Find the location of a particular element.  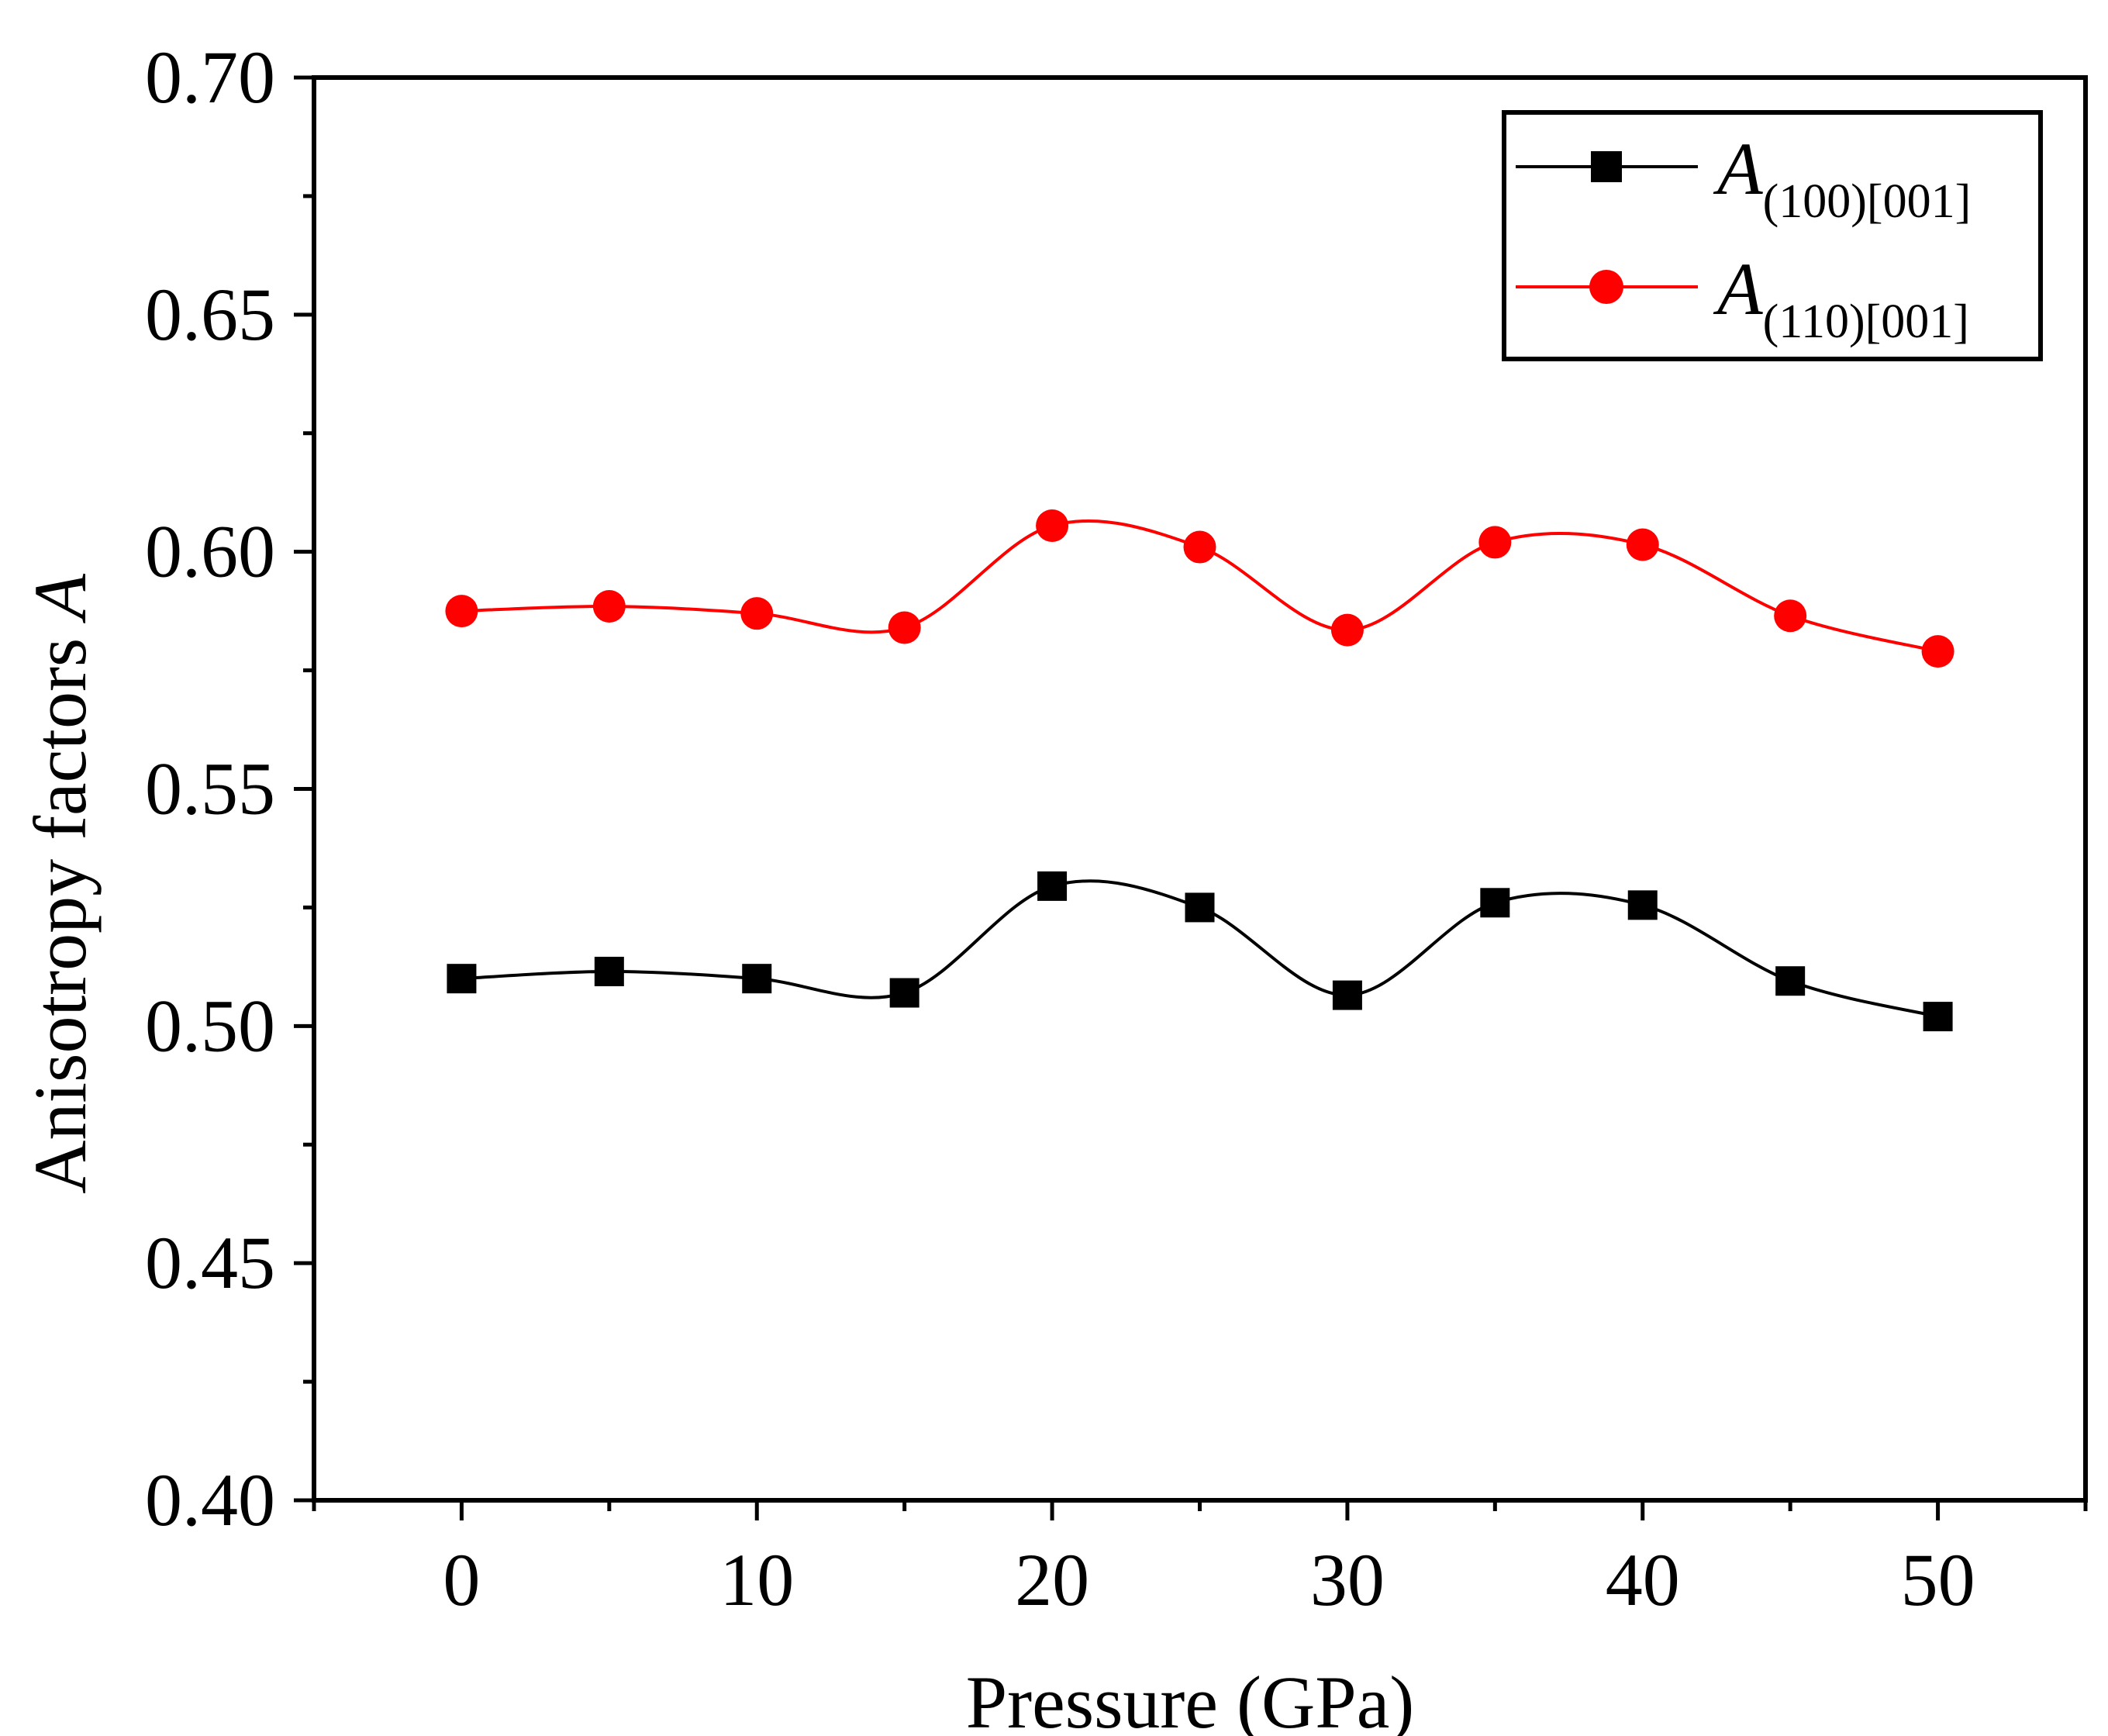

y-axis-title: Anisotropy factors A is located at coordinates (60, 884).